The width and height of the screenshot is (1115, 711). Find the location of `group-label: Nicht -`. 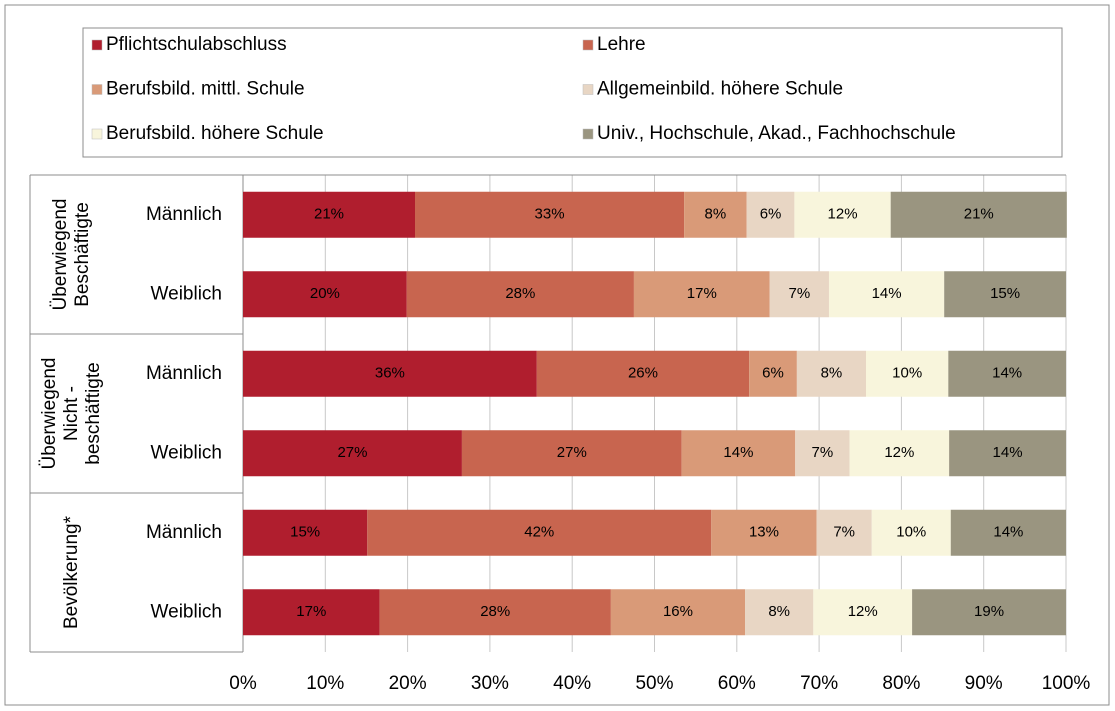

group-label: Nicht - is located at coordinates (71, 413).